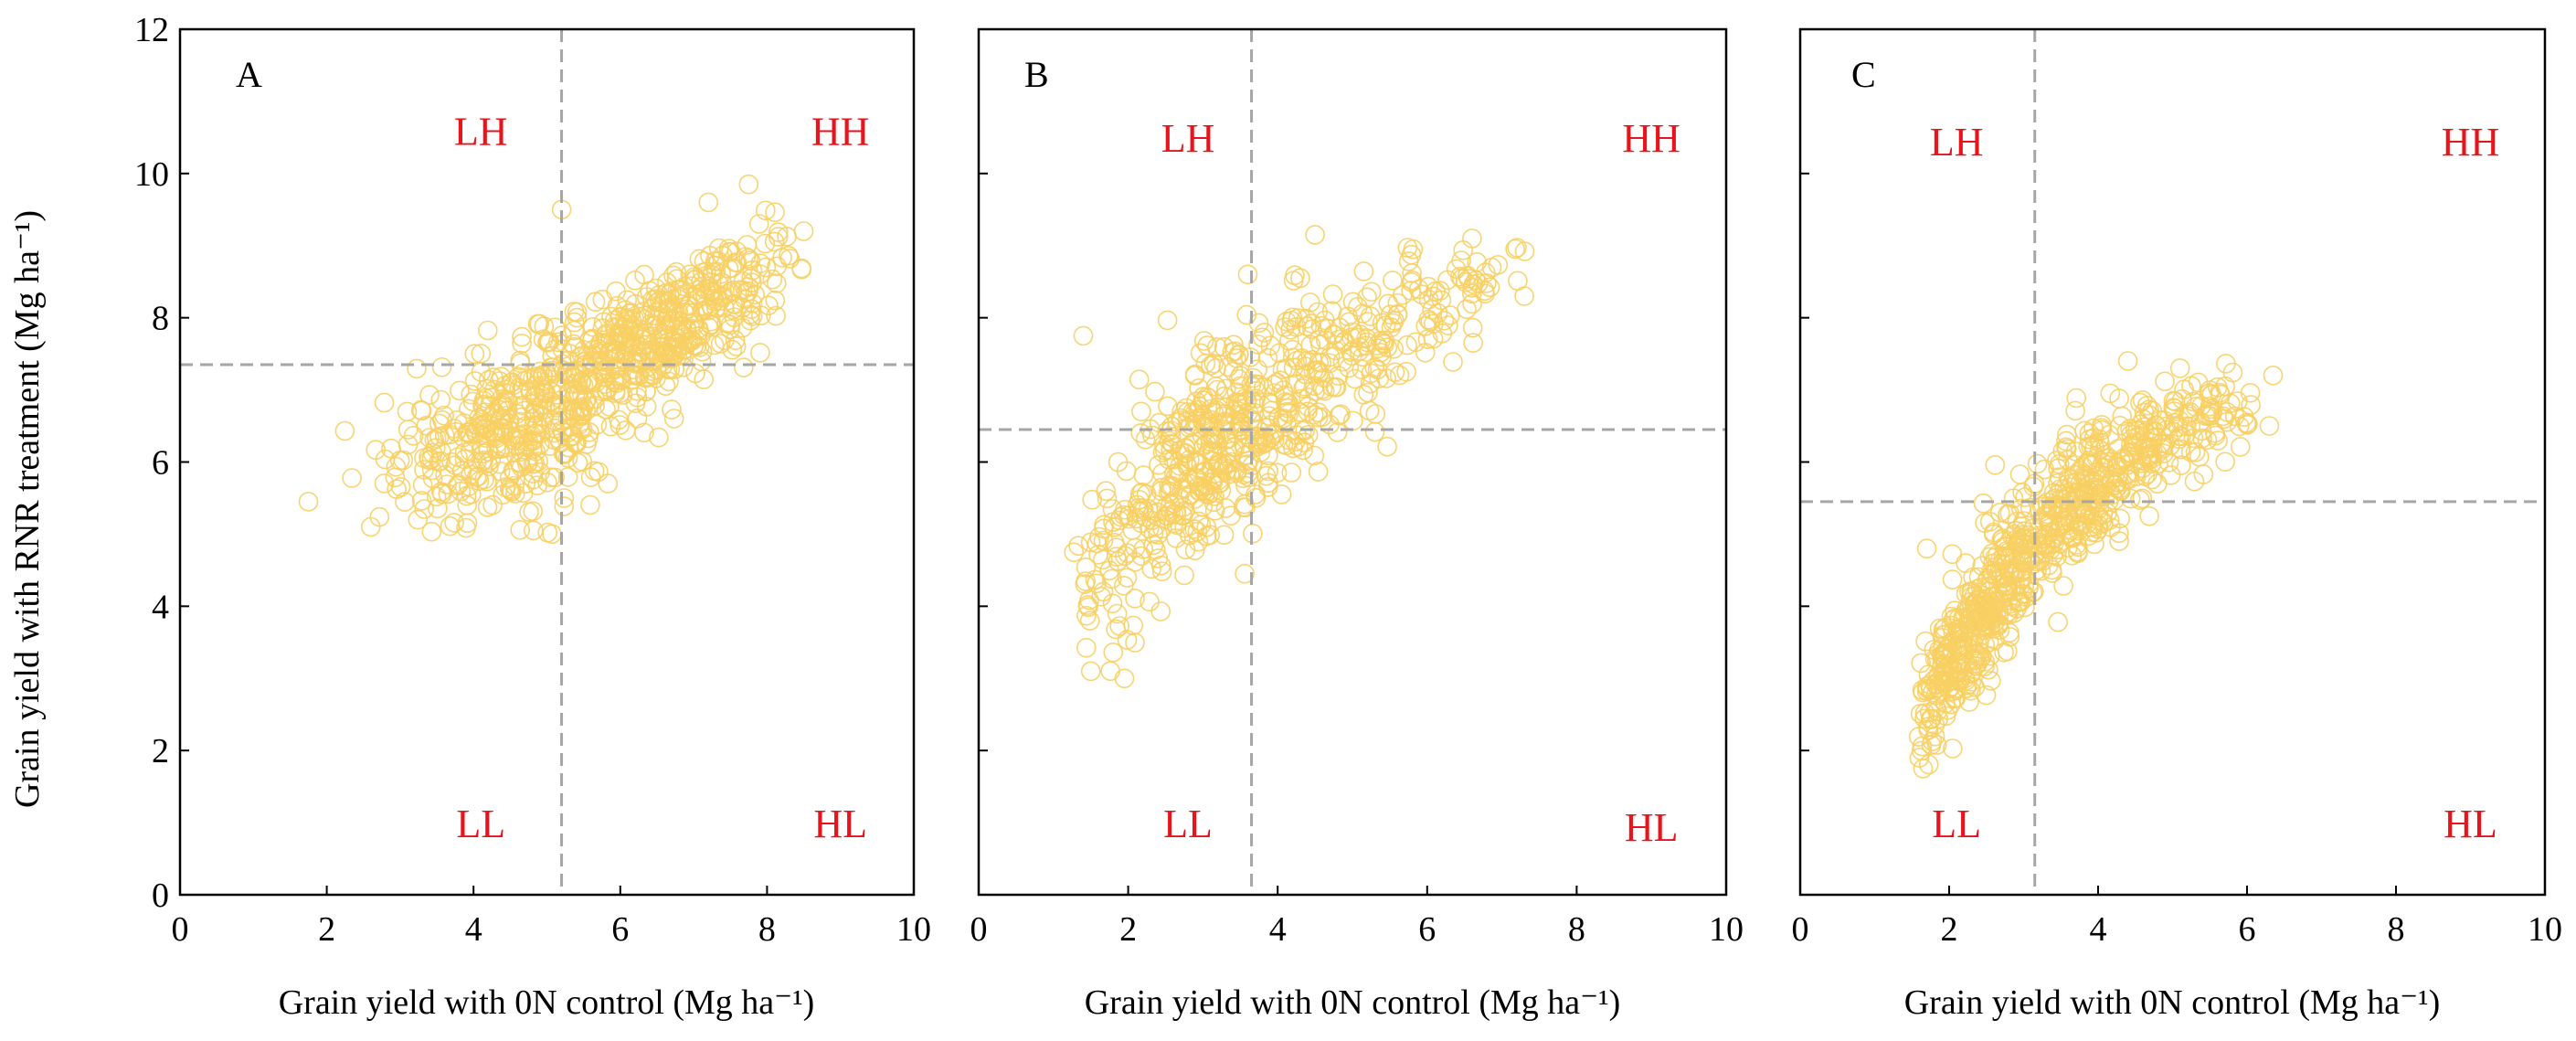  Describe the element at coordinates (160, 607) in the screenshot. I see `y-tick-label: 4` at that location.